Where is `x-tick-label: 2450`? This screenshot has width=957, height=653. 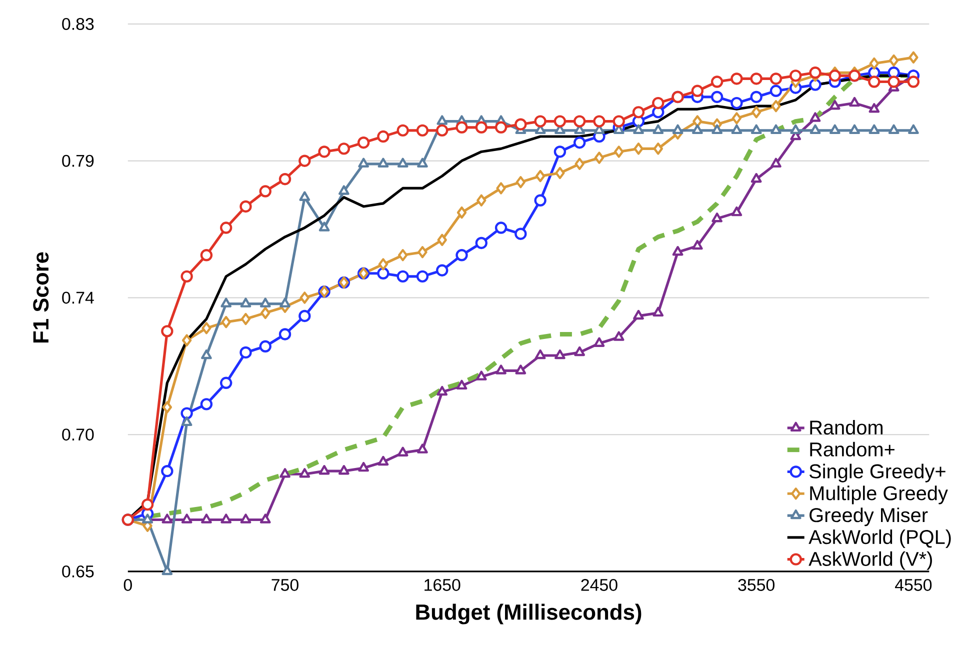 x-tick-label: 2450 is located at coordinates (599, 584).